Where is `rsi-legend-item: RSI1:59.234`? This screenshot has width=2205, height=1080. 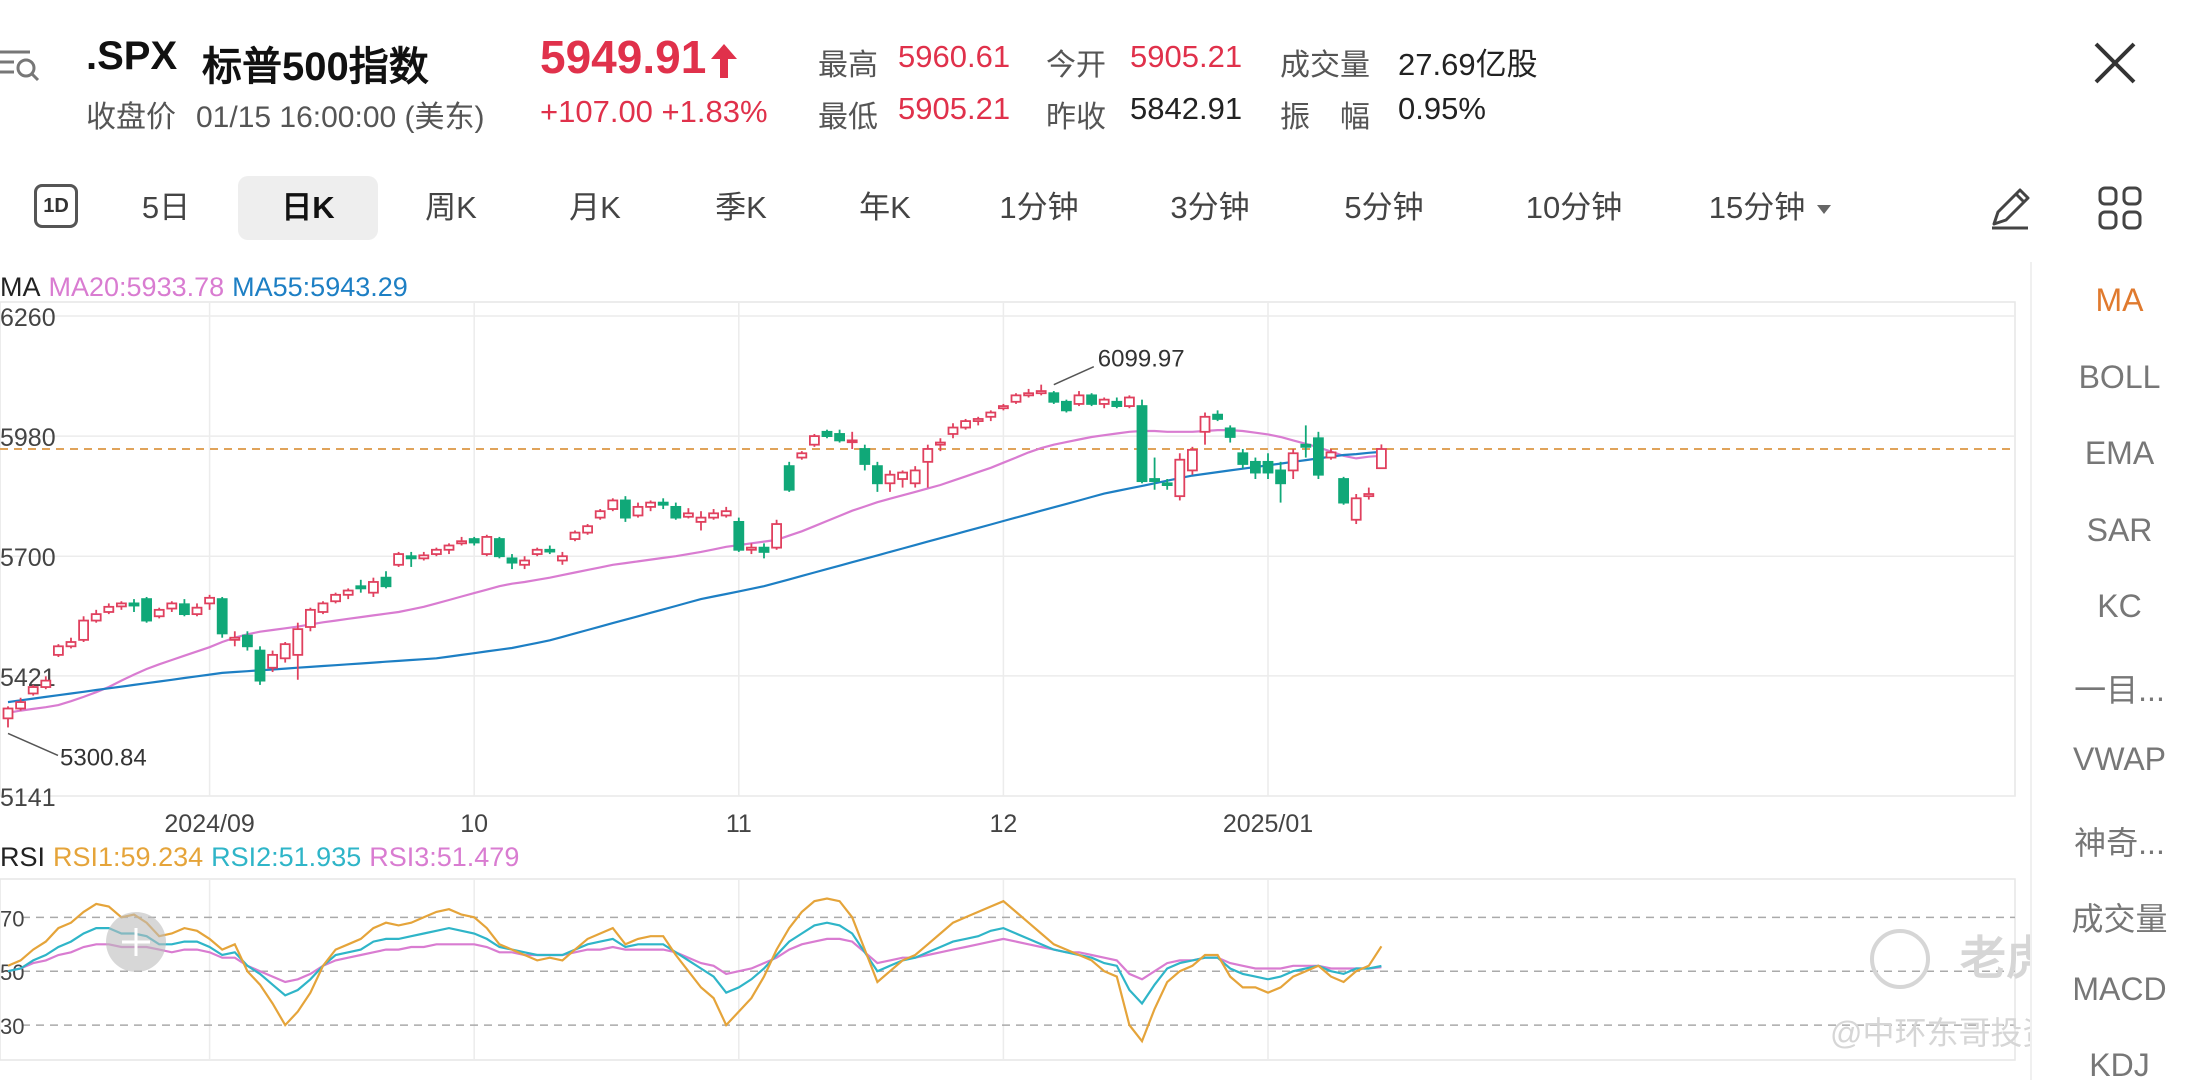
rsi-legend-item: RSI1:59.234 is located at coordinates (128, 857).